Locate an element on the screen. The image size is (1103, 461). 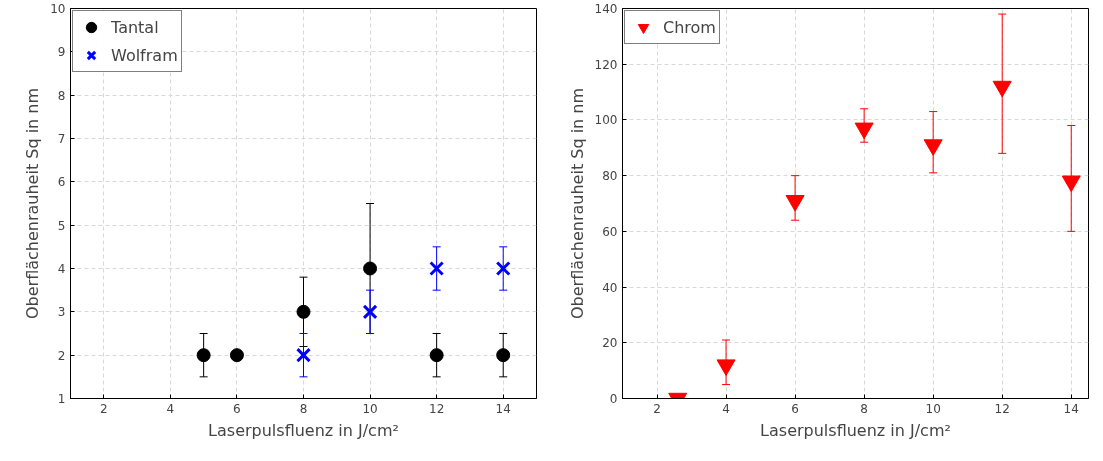
y-tick-label: 7 is located at coordinates (61, 139).